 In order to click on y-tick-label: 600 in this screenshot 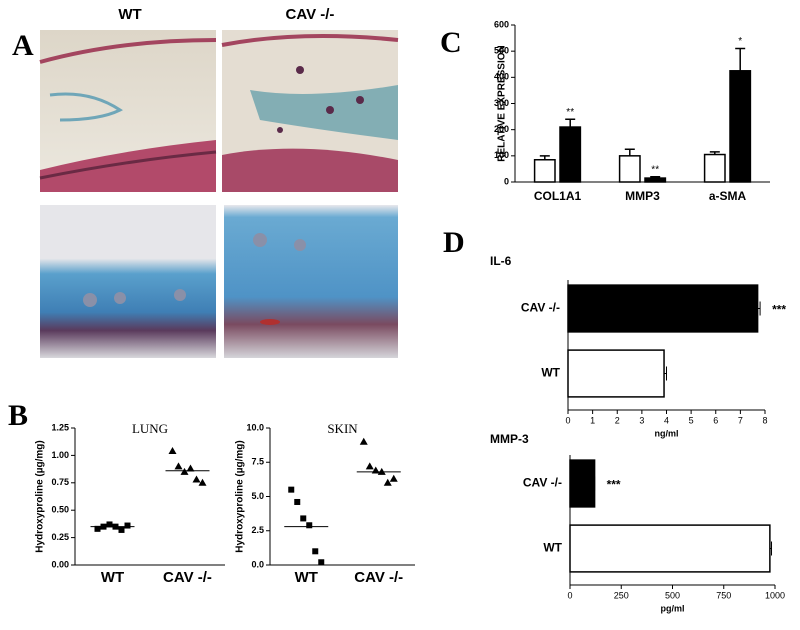, I will do `click(501, 24)`.